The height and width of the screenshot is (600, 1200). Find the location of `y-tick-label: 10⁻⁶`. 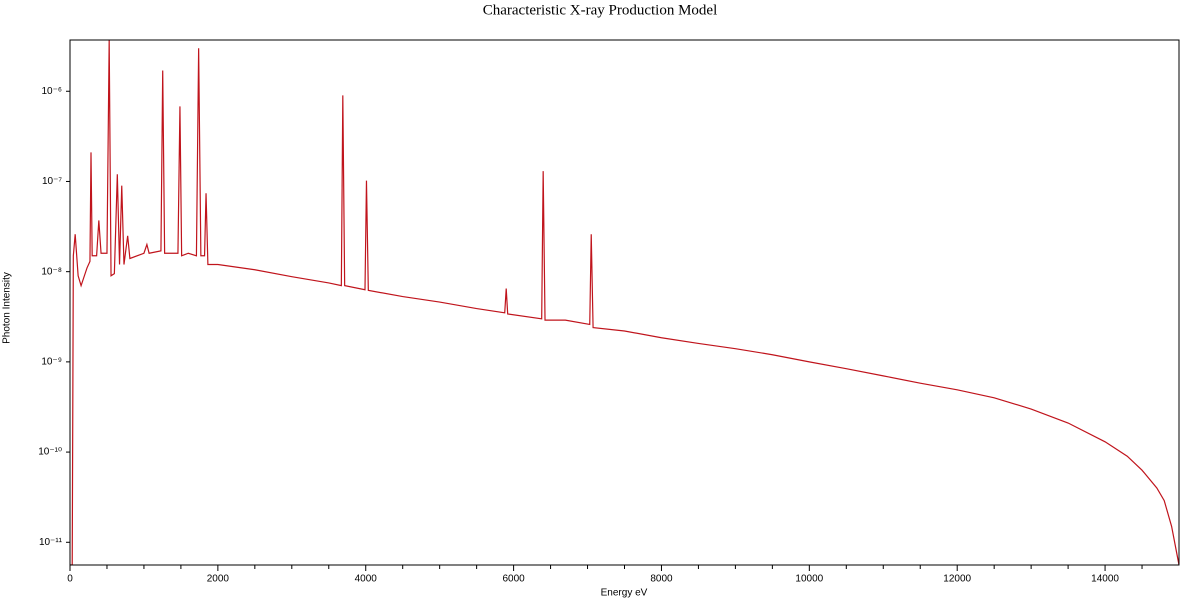

y-tick-label: 10⁻⁶ is located at coordinates (51, 91).